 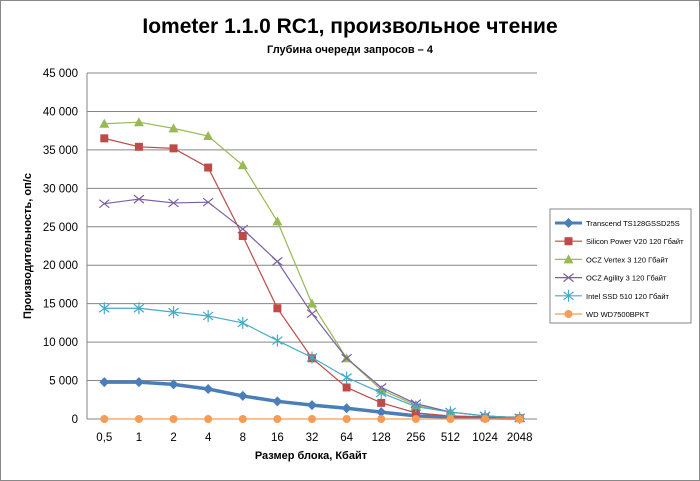 I want to click on y-tick-label: 40 000, so click(x=60, y=112).